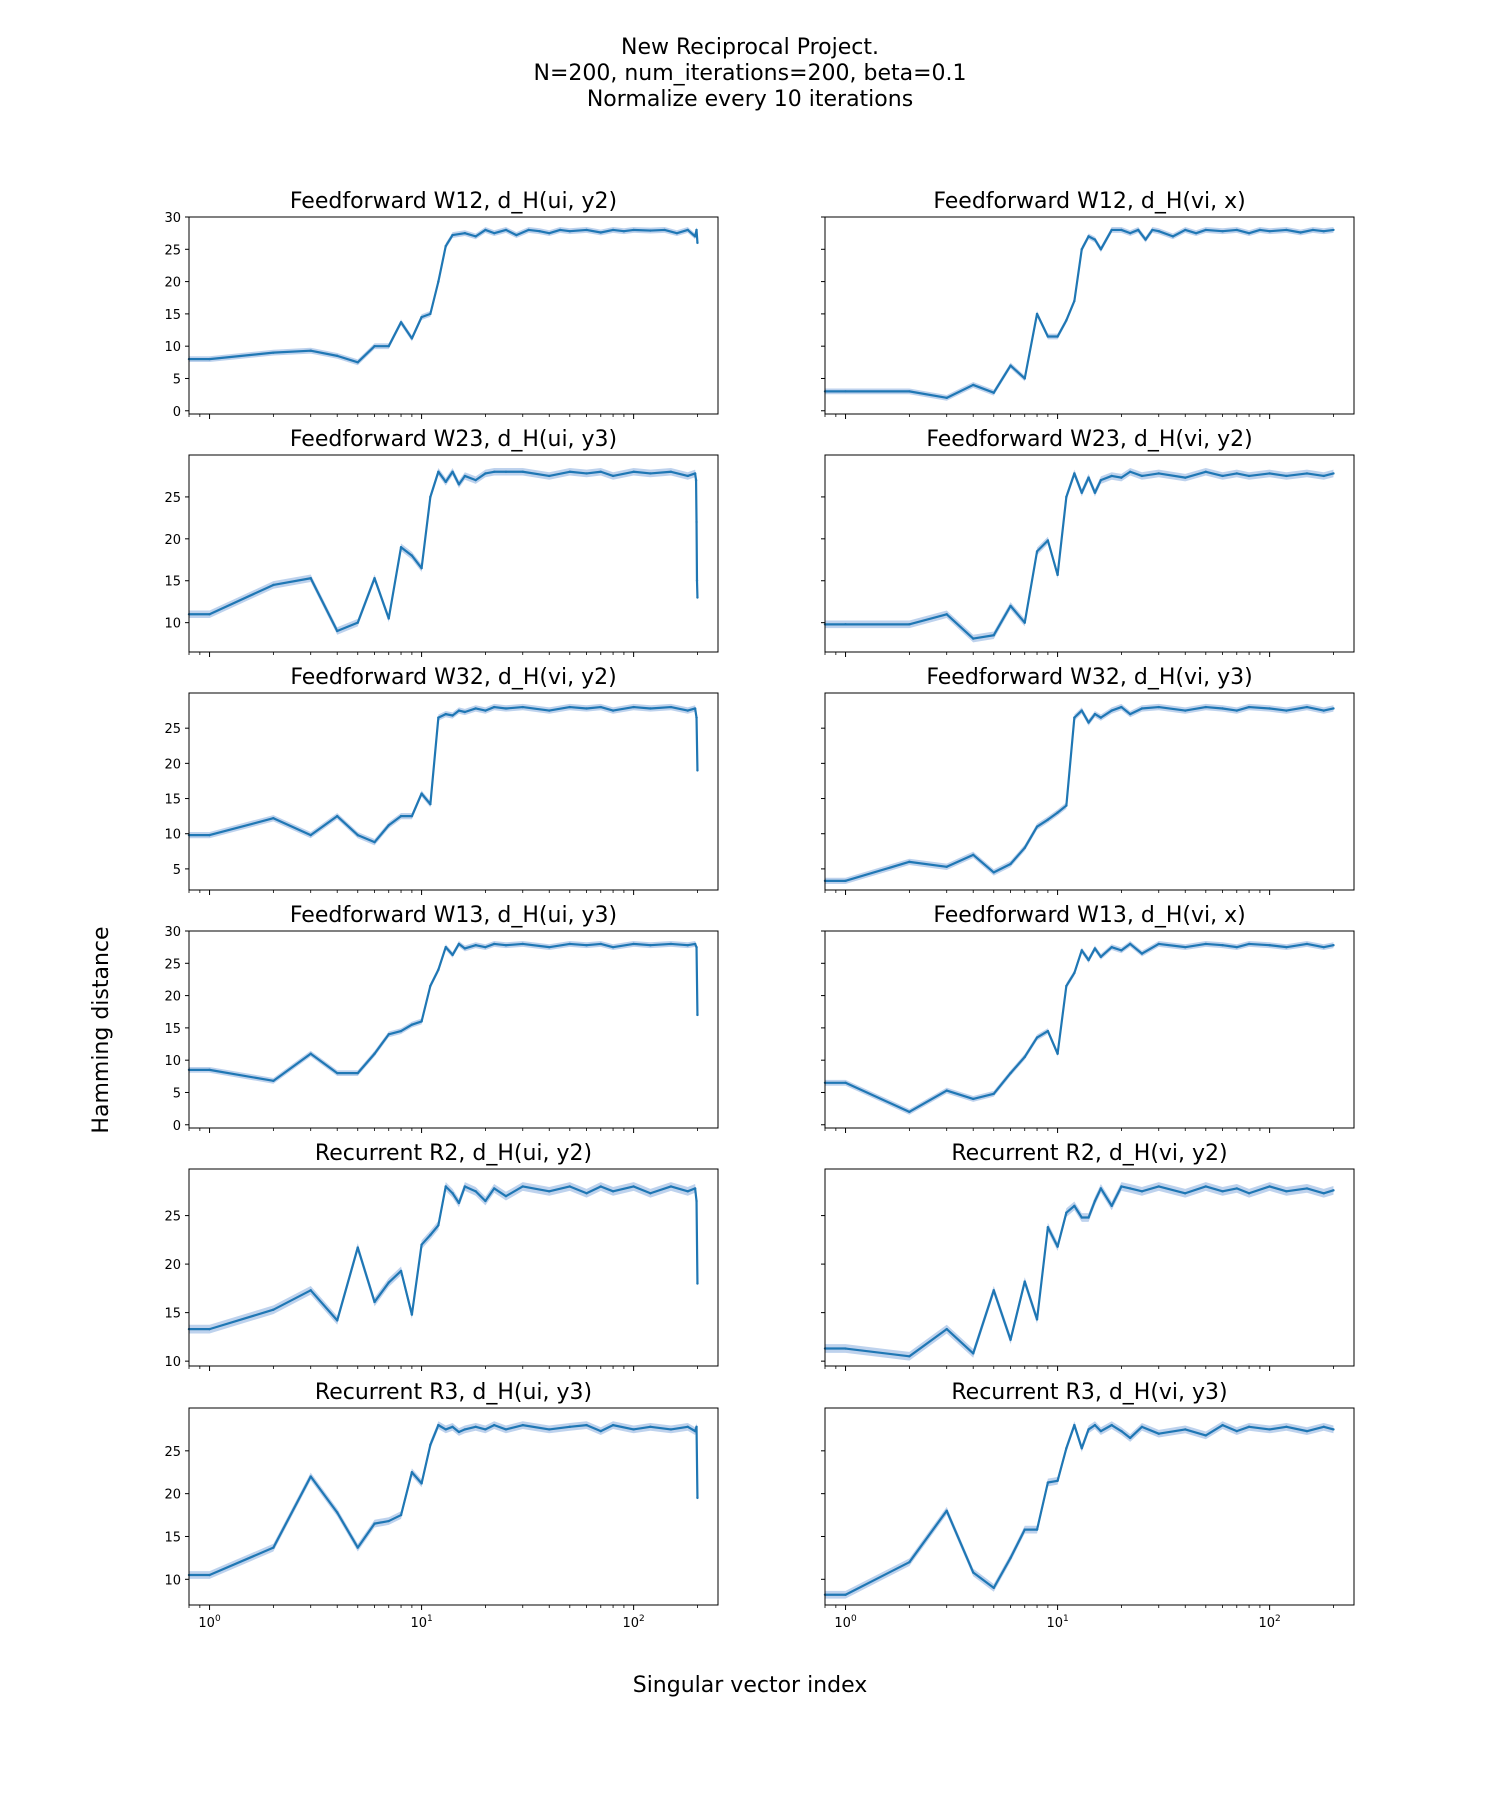 The width and height of the screenshot is (1500, 1800). What do you see at coordinates (1088, 304) in the screenshot?
I see `subplot-2: Feedforward W12, d_H(vi, x)` at bounding box center [1088, 304].